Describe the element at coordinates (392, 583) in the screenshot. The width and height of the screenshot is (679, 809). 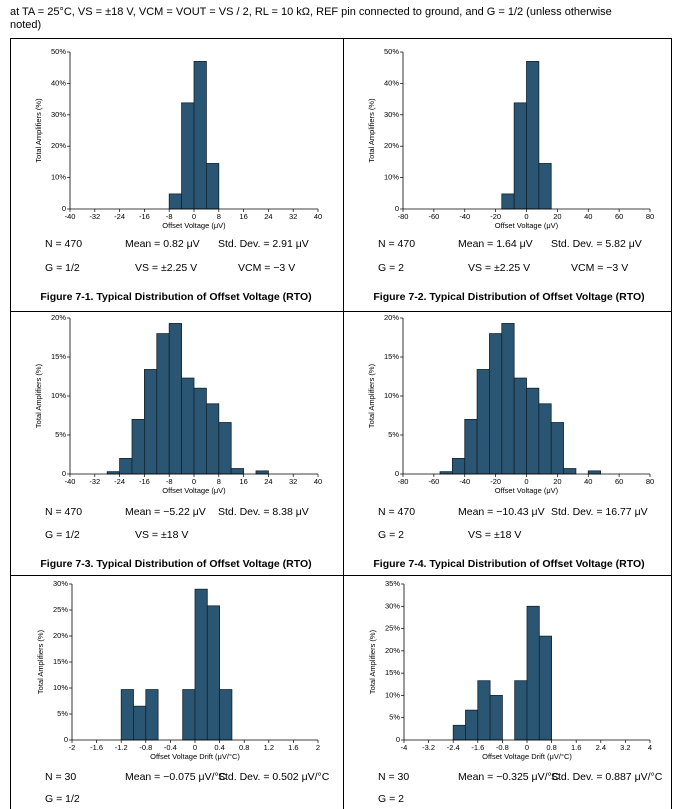
I see `y-tick-label: 35%` at that location.